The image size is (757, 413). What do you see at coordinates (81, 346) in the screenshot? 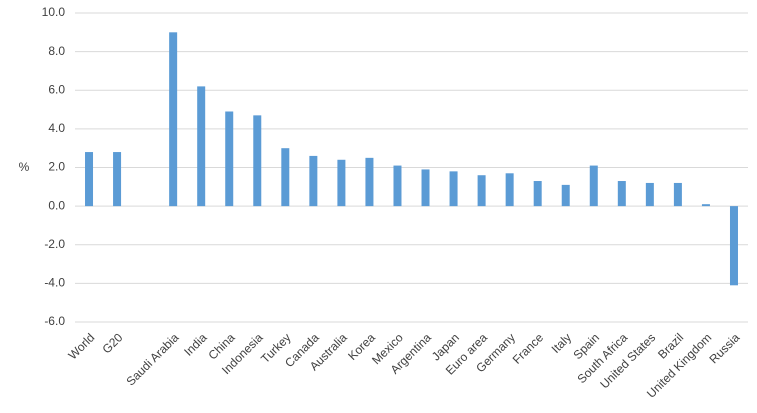
I see `x-tick-label: World` at bounding box center [81, 346].